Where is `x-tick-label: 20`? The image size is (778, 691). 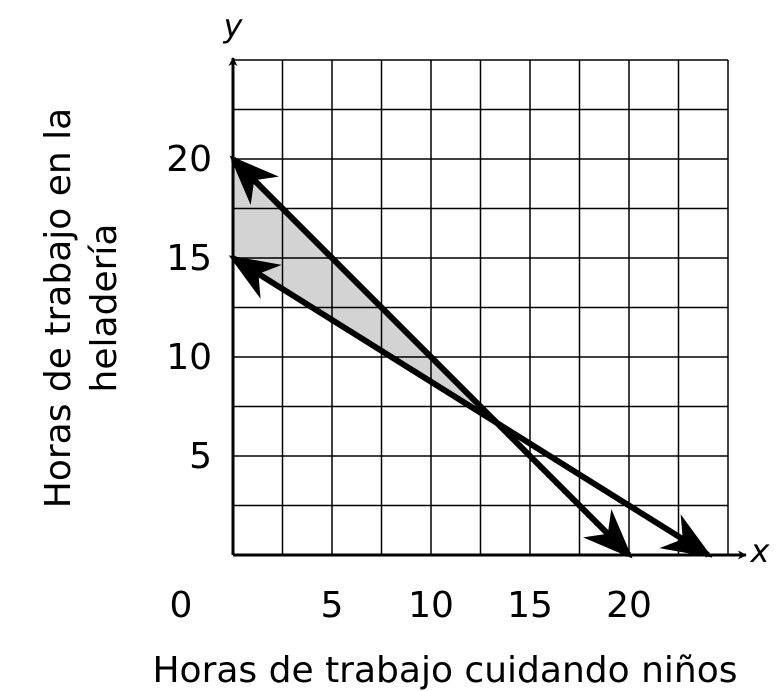
x-tick-label: 20 is located at coordinates (629, 605).